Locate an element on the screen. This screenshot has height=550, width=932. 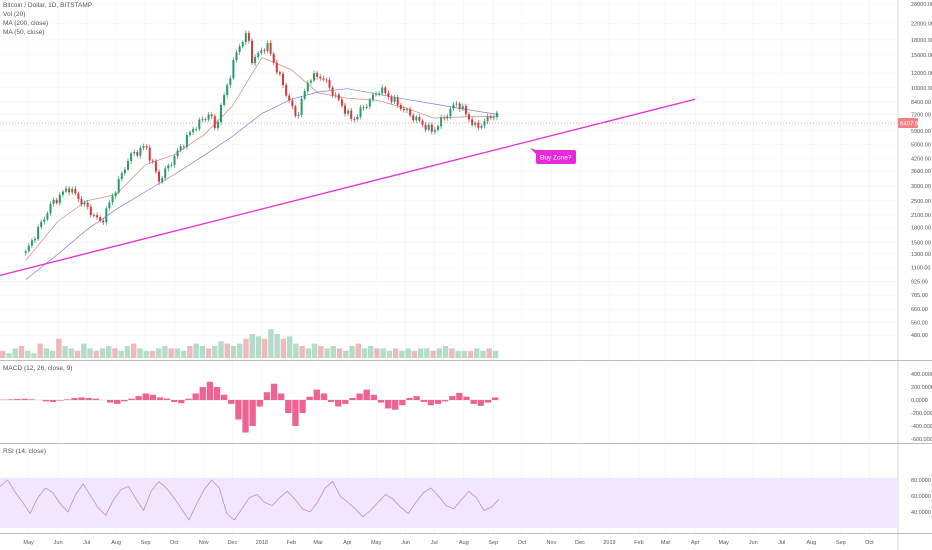
rsi-panel is located at coordinates (250, 500).